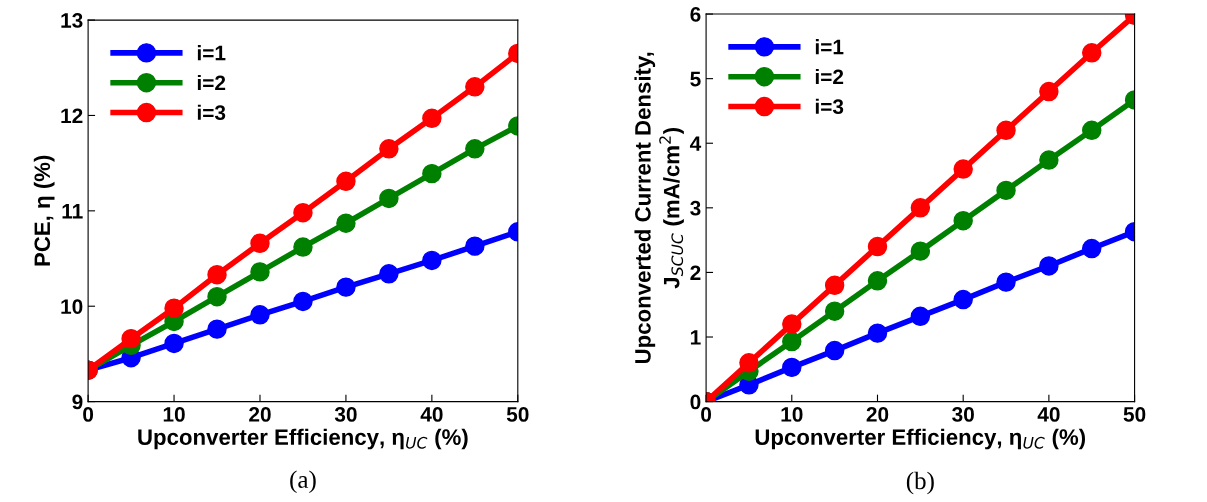 The image size is (1207, 502). What do you see at coordinates (72, 116) in the screenshot?
I see `y-tick-label: 12` at bounding box center [72, 116].